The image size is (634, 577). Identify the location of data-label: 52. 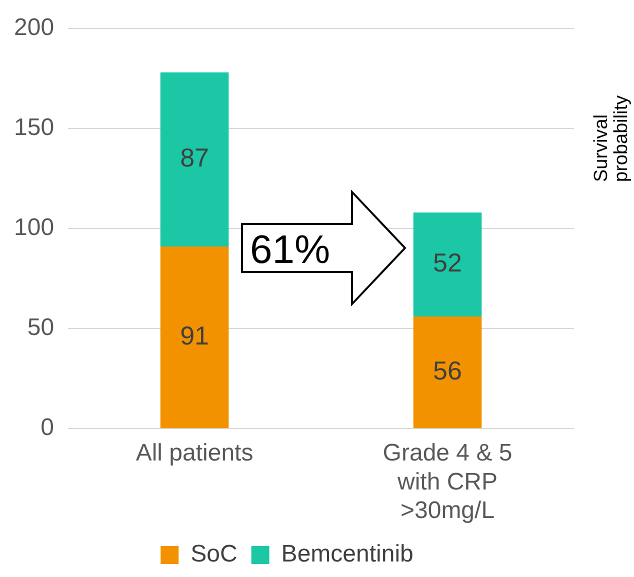
(447, 263).